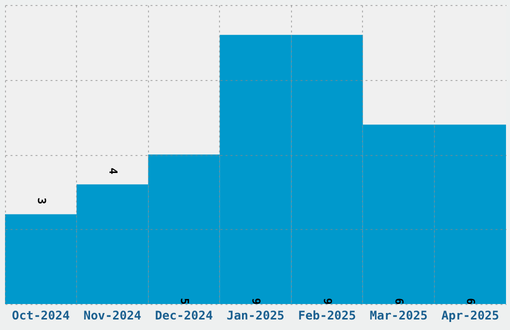 Image resolution: width=510 pixels, height=330 pixels. I want to click on data-label: 4, so click(113, 171).